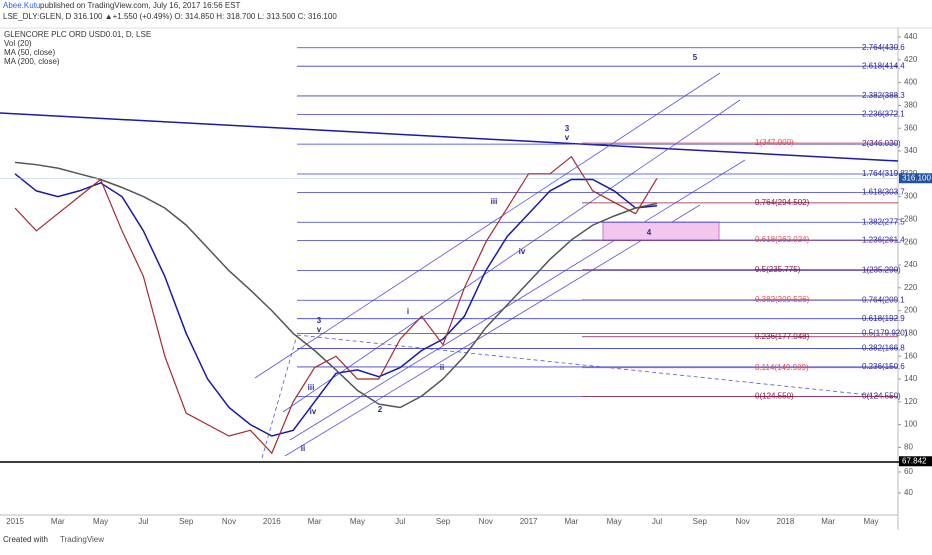 This screenshot has height=555, width=932. I want to click on fib-label: 0.5(179.920), so click(885, 333).